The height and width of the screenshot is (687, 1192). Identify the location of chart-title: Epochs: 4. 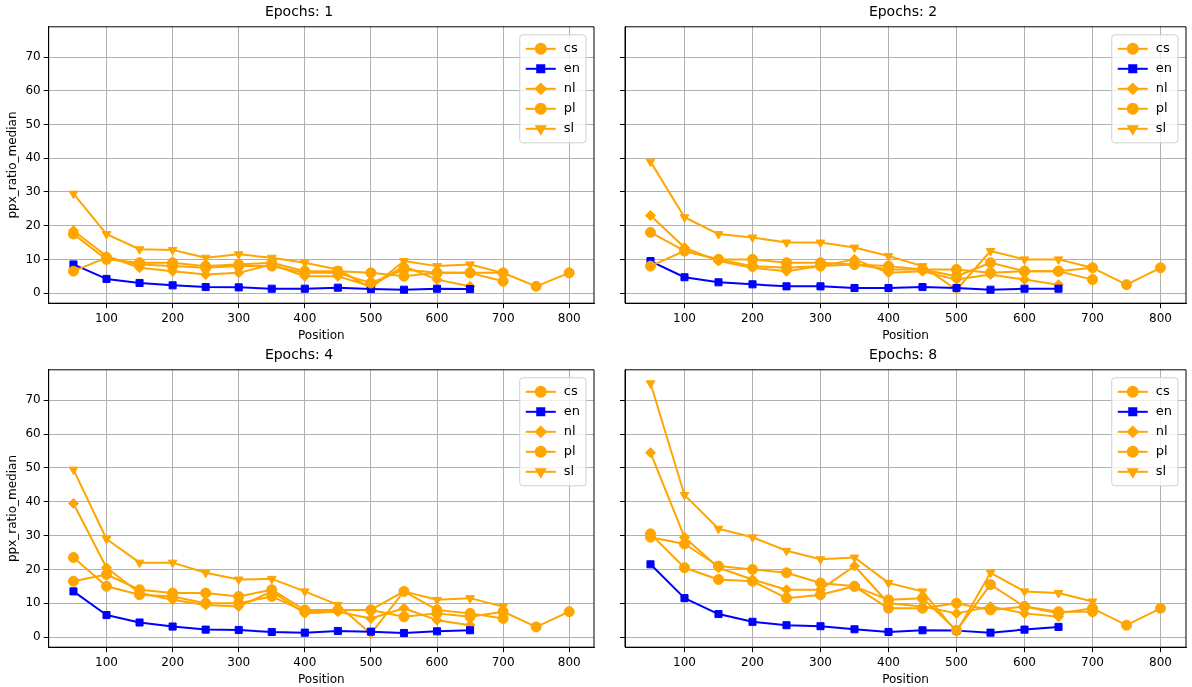
(299, 354).